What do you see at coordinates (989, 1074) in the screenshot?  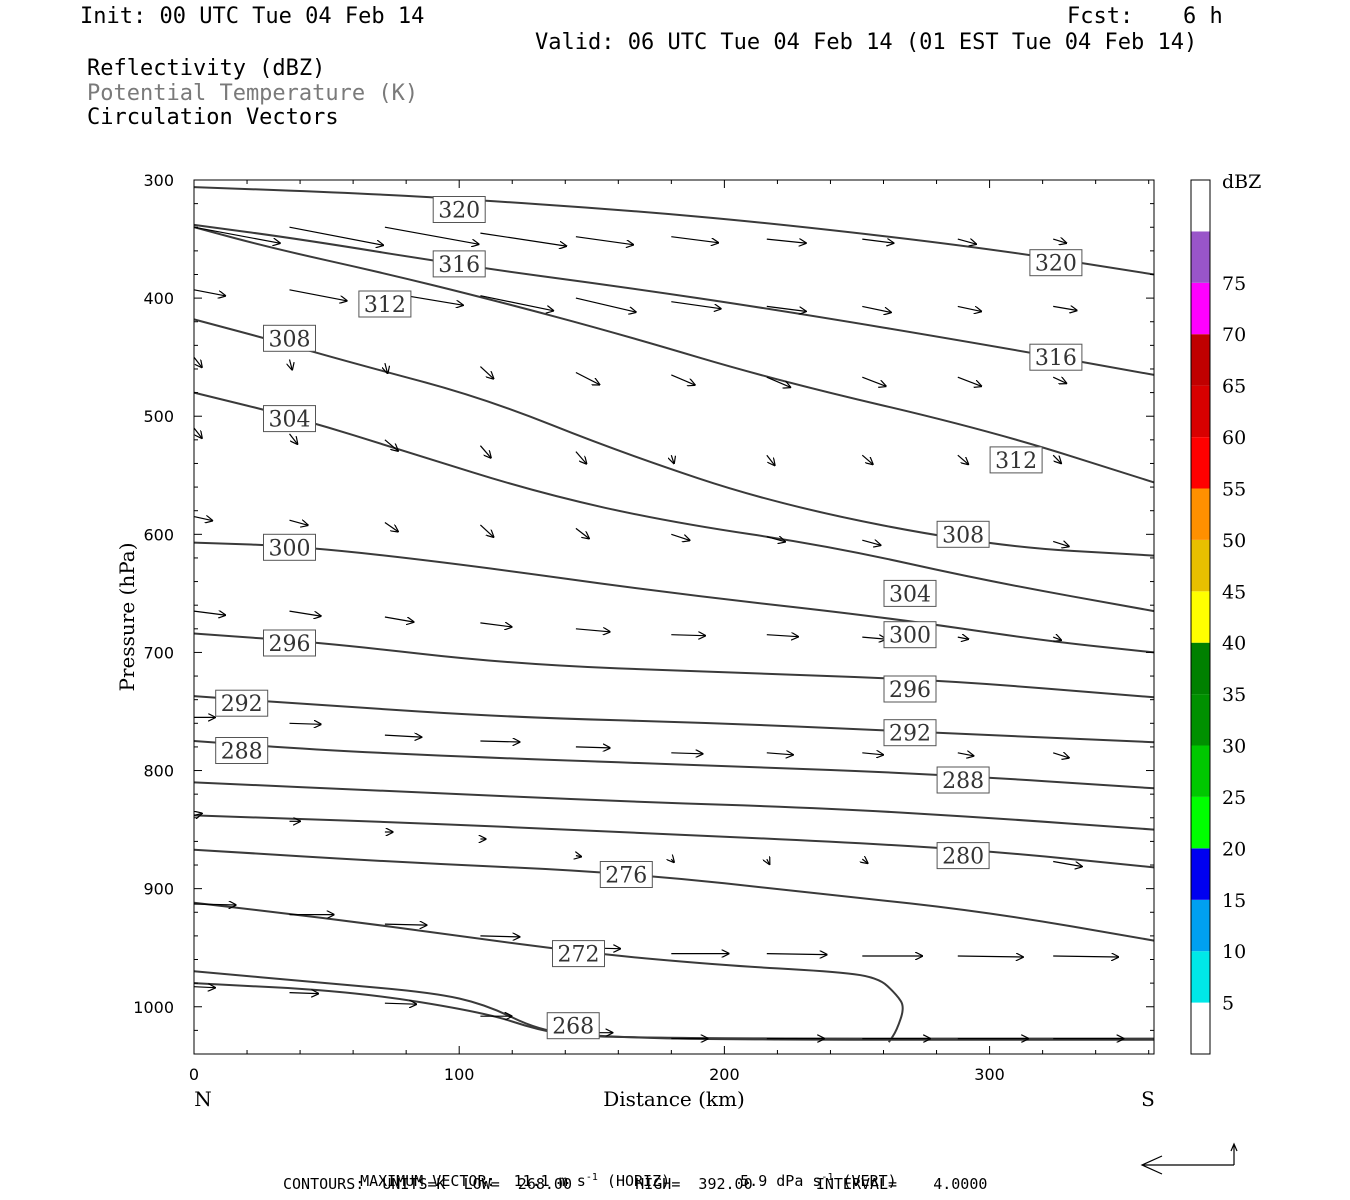 I see `x-tick-label: 300` at bounding box center [989, 1074].